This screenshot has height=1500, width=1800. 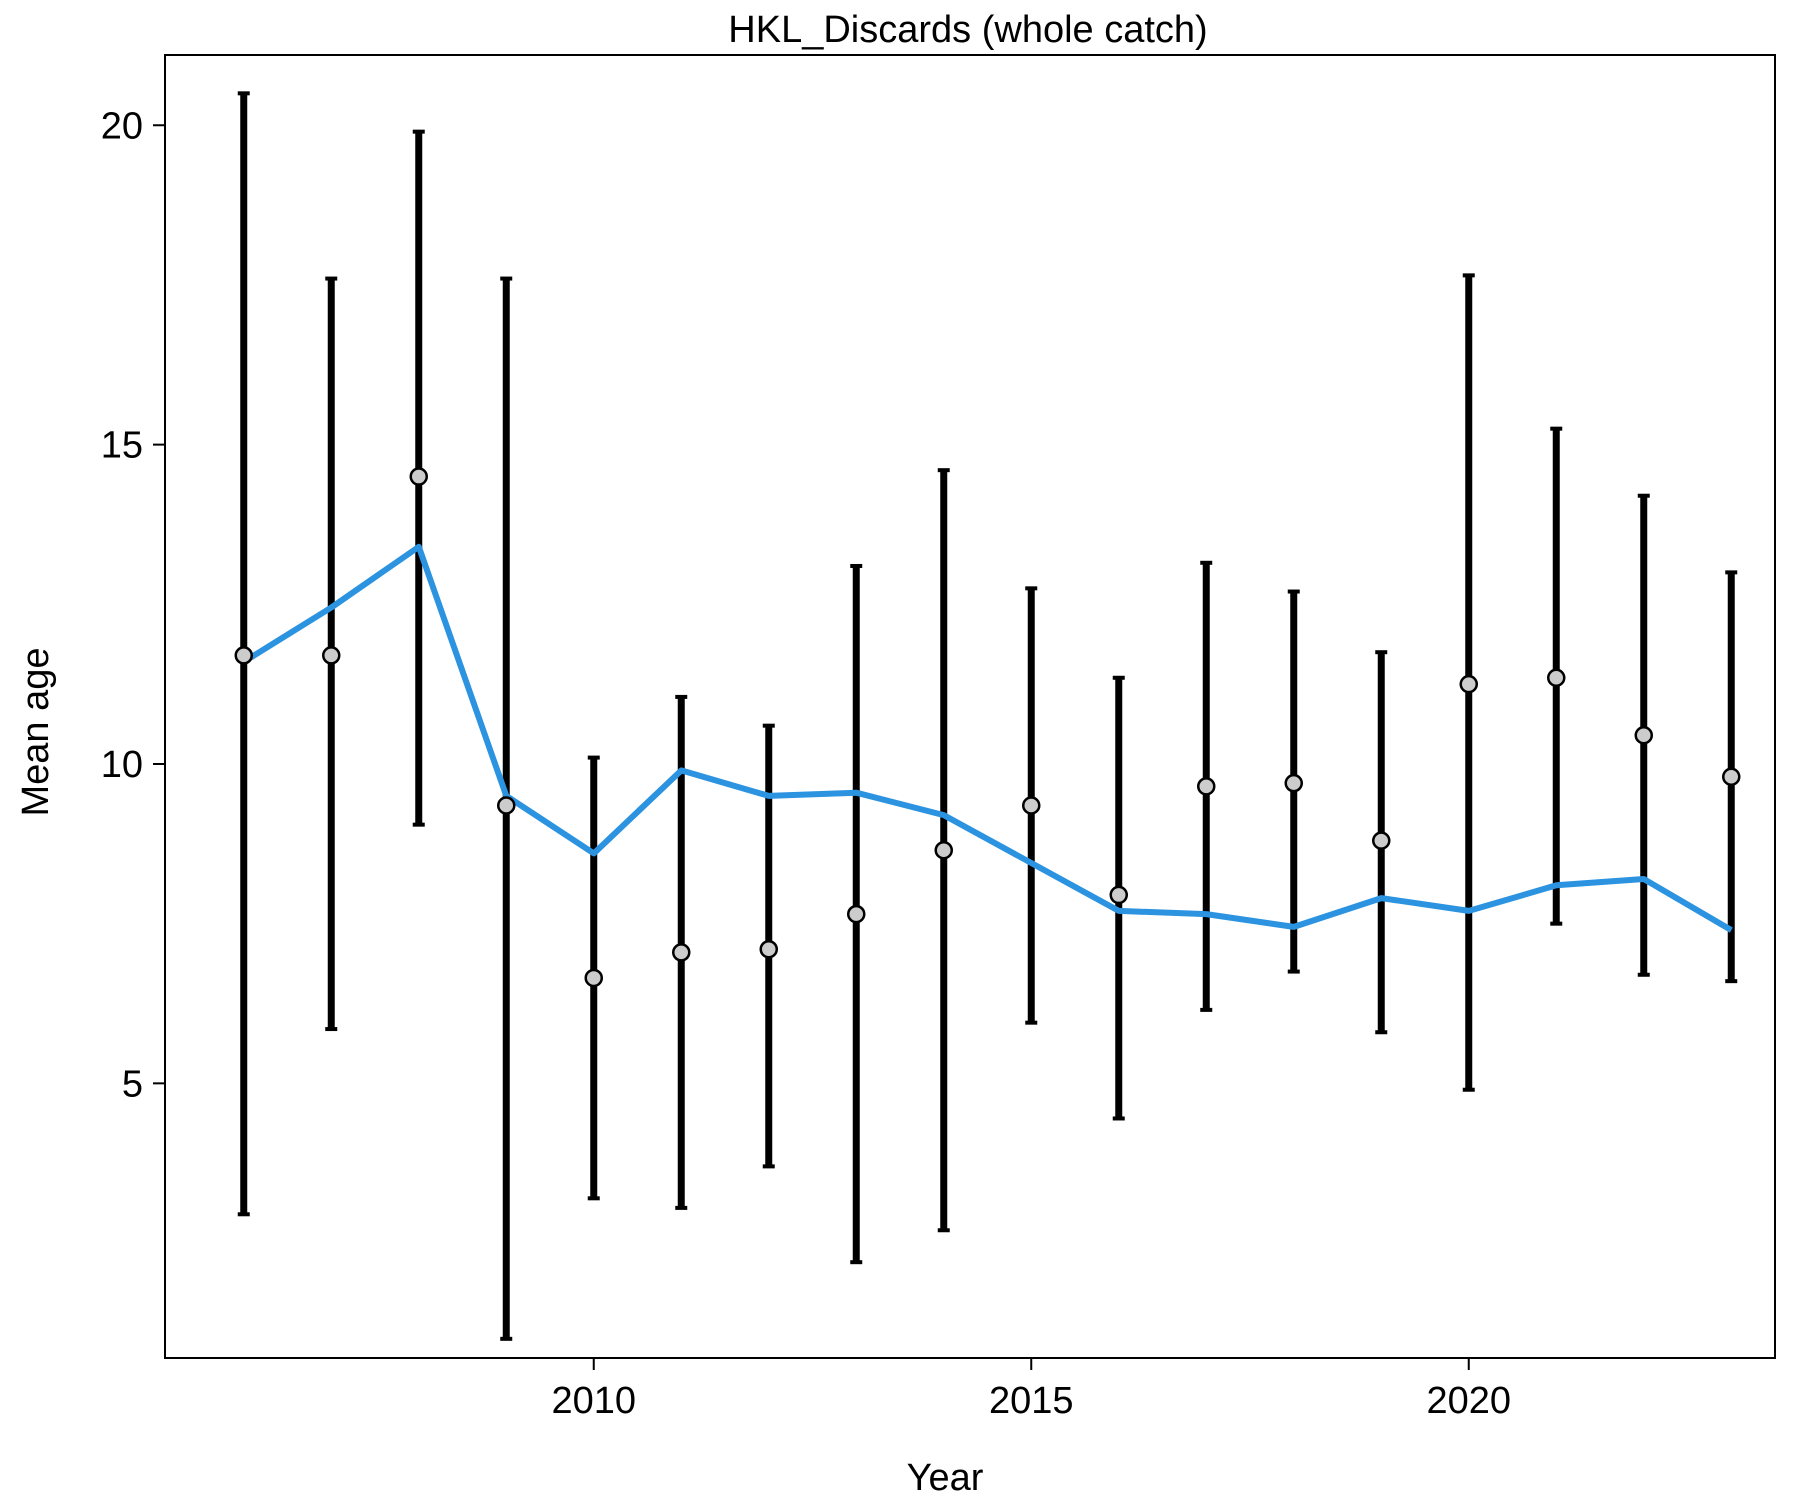 What do you see at coordinates (122, 446) in the screenshot?
I see `y-tick-label: 15` at bounding box center [122, 446].